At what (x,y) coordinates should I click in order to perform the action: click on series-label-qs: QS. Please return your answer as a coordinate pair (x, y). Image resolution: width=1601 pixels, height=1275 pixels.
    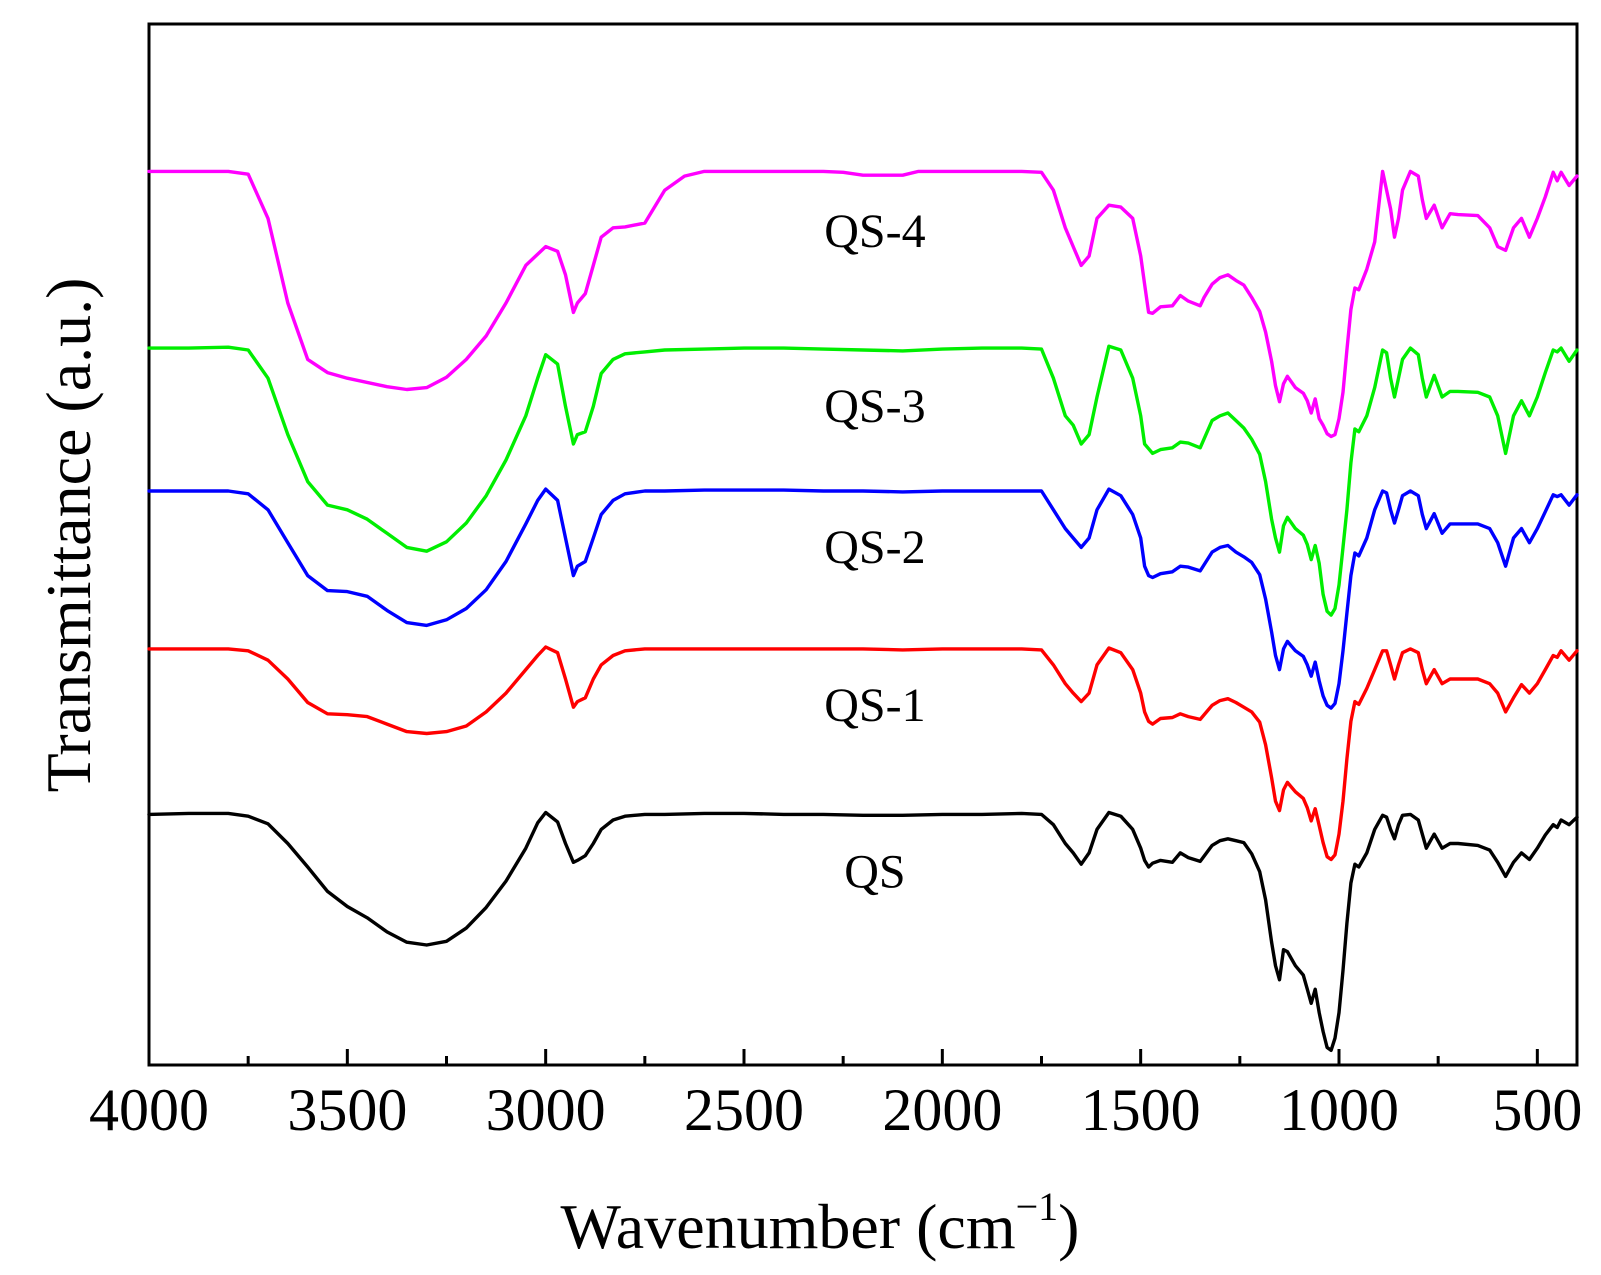
    Looking at the image, I should click on (874, 871).